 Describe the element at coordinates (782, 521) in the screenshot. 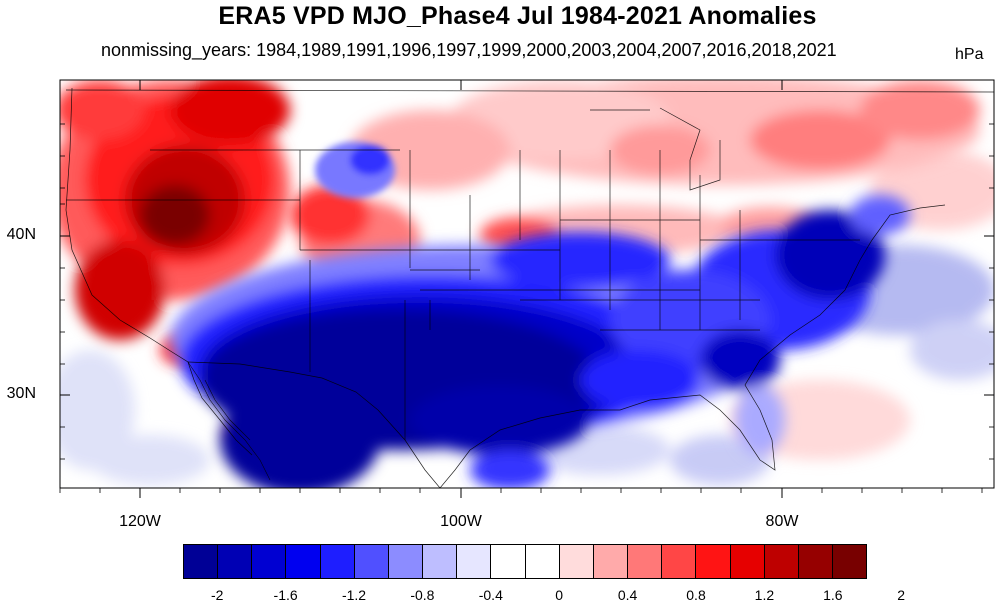

I see `lon-label-80w: 80W` at that location.